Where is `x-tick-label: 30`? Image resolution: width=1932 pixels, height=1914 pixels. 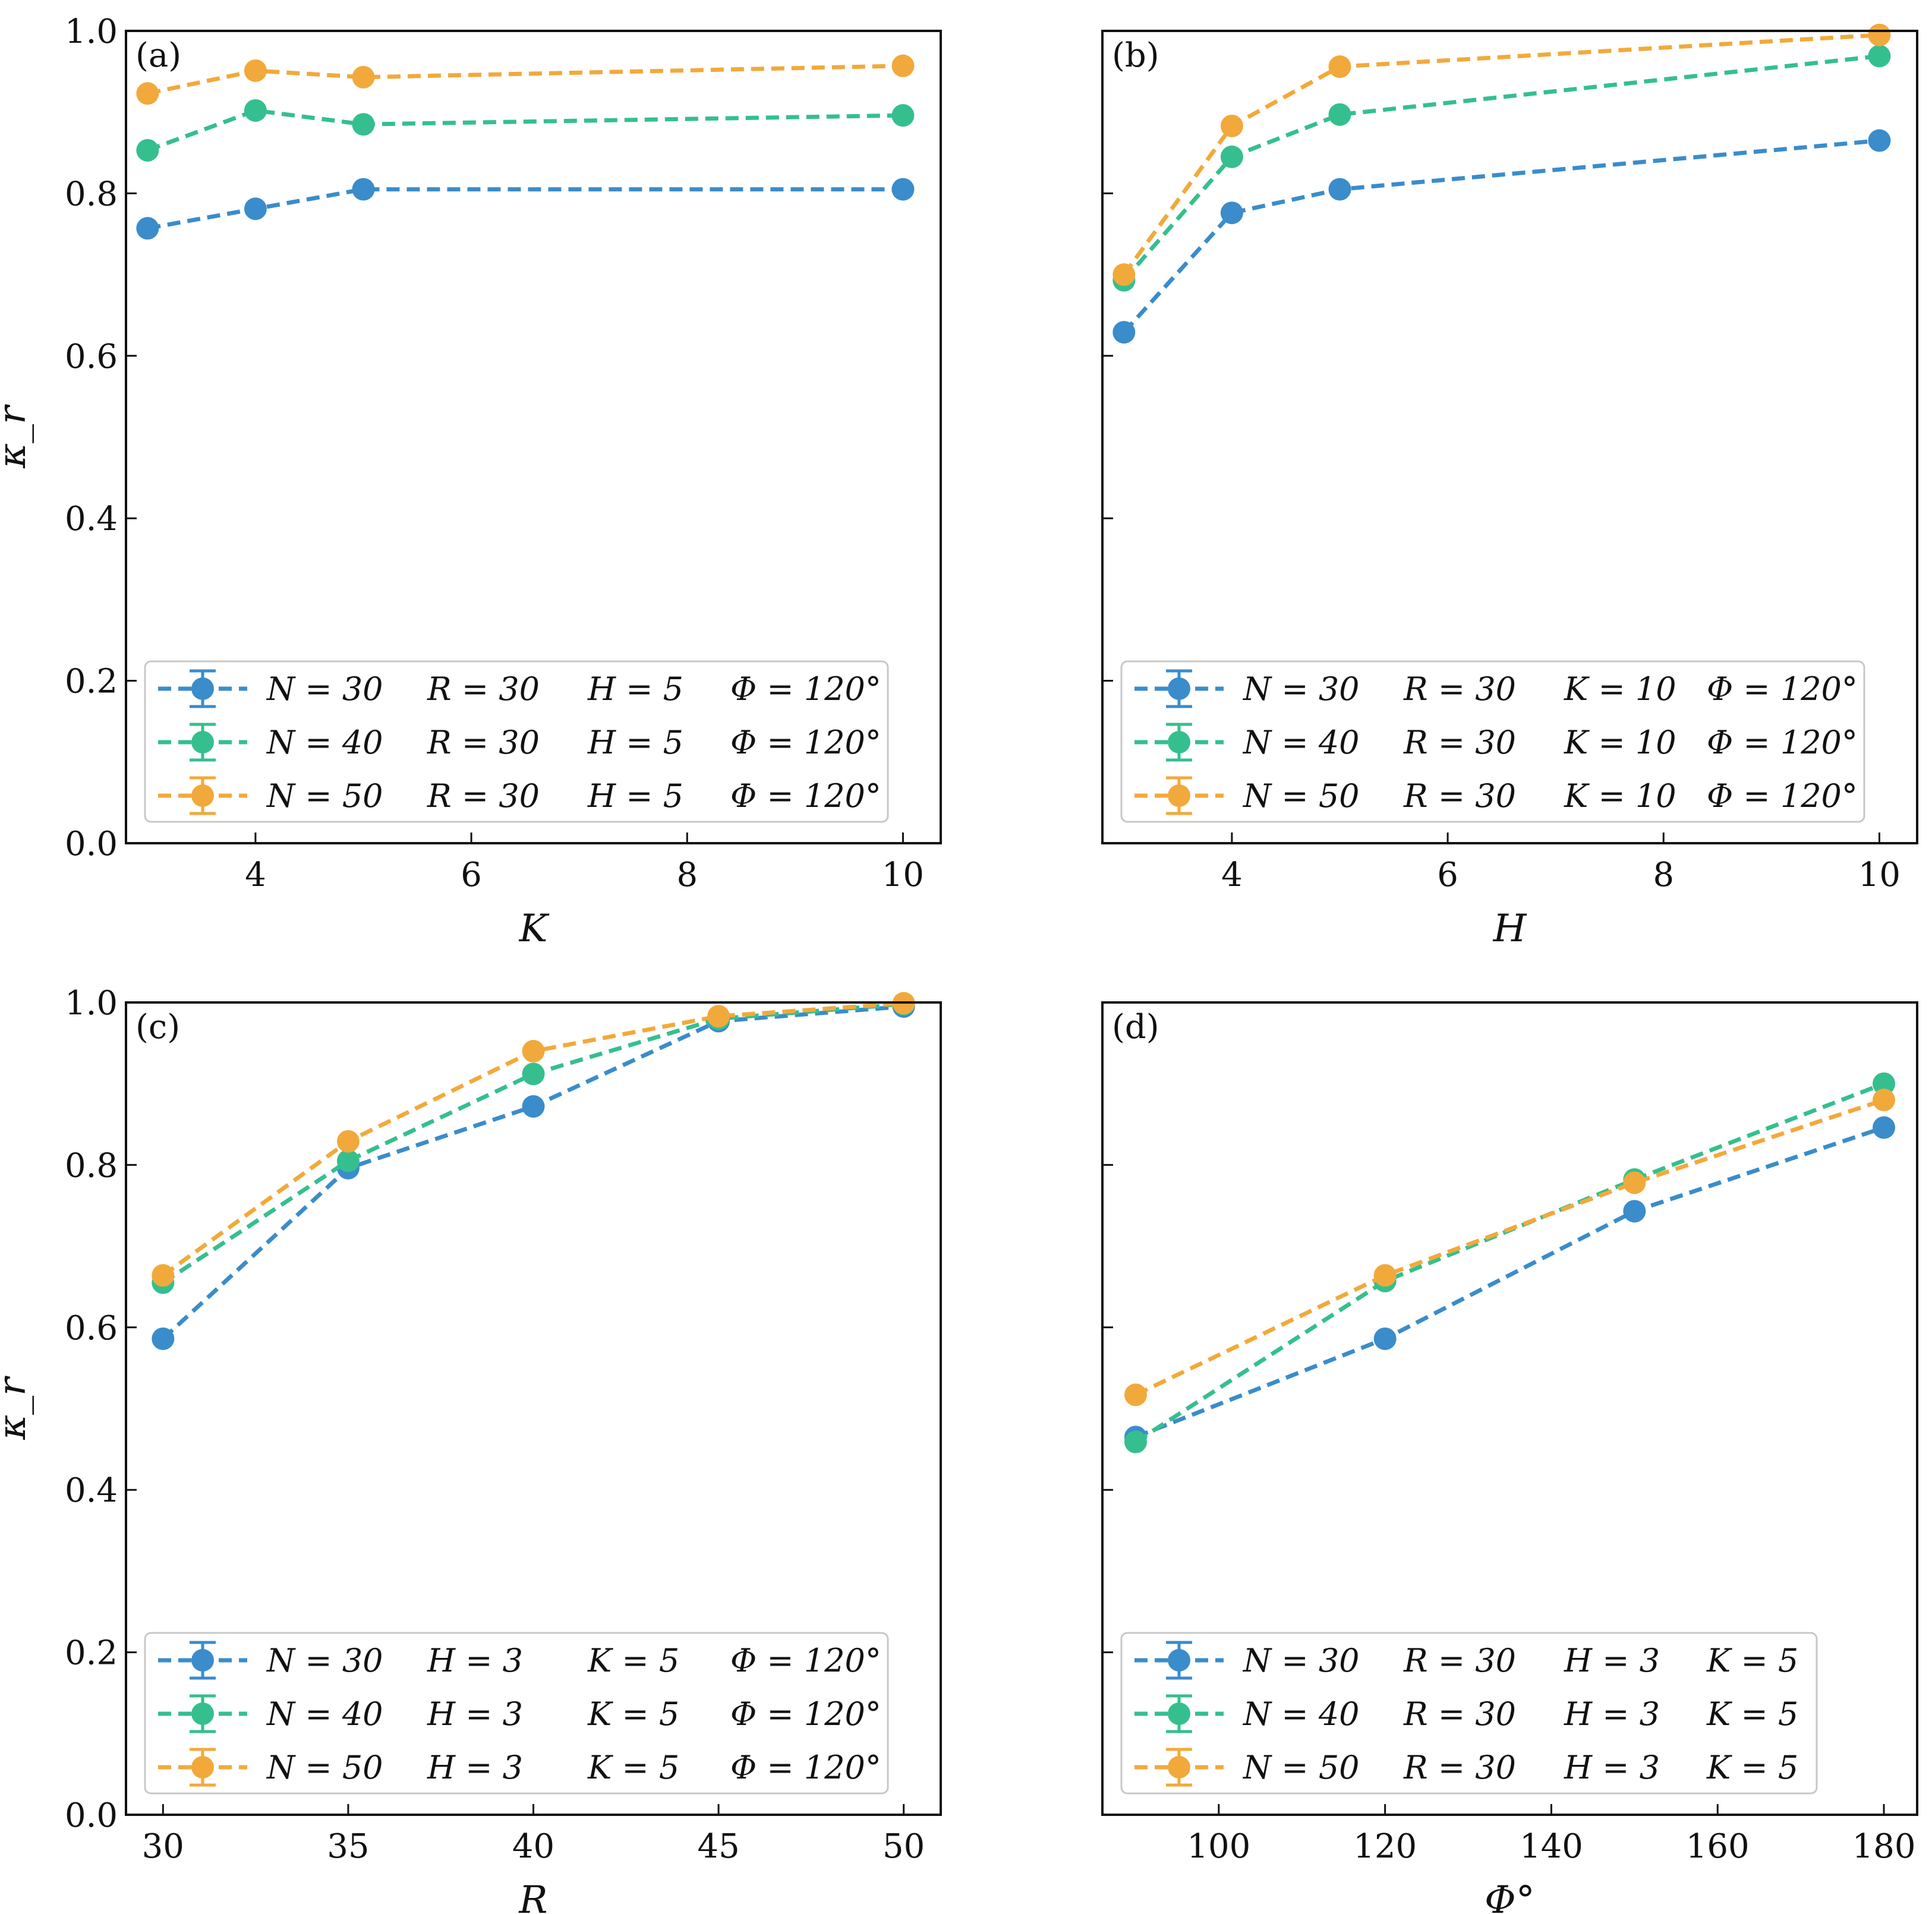
x-tick-label: 30 is located at coordinates (163, 1846).